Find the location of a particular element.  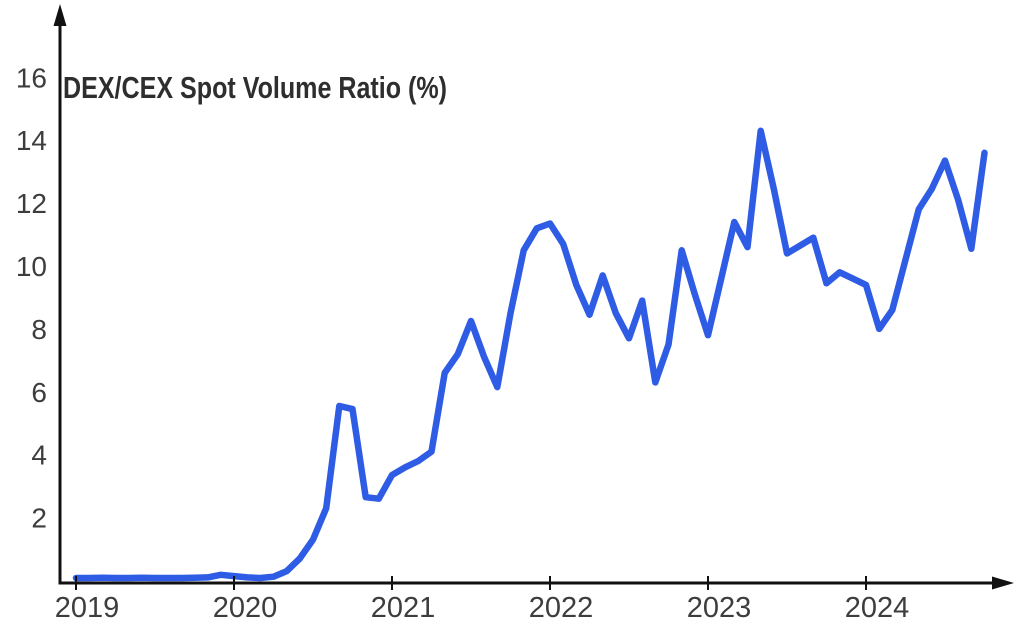

y-axis-arrow-icon is located at coordinates (60, 15).